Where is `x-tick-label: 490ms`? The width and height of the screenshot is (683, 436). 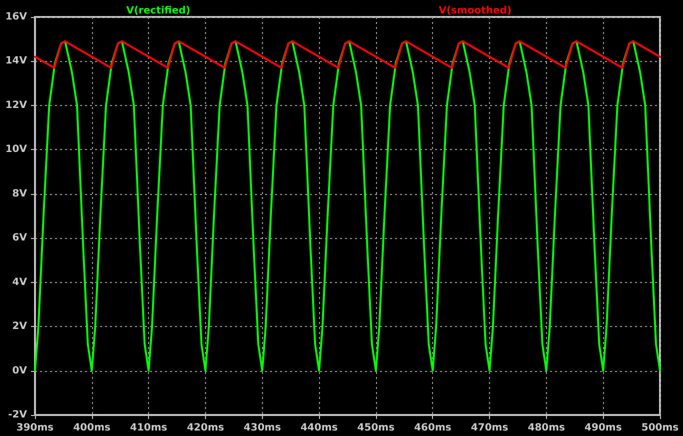 x-tick-label: 490ms is located at coordinates (603, 428).